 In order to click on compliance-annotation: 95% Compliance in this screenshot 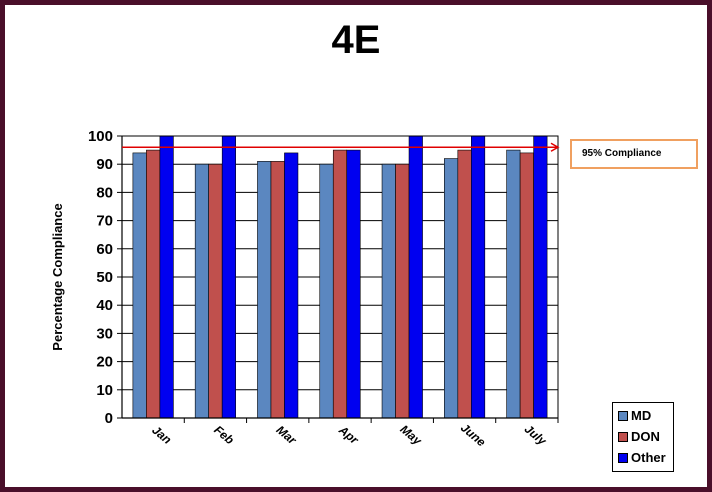, I will do `click(634, 154)`.